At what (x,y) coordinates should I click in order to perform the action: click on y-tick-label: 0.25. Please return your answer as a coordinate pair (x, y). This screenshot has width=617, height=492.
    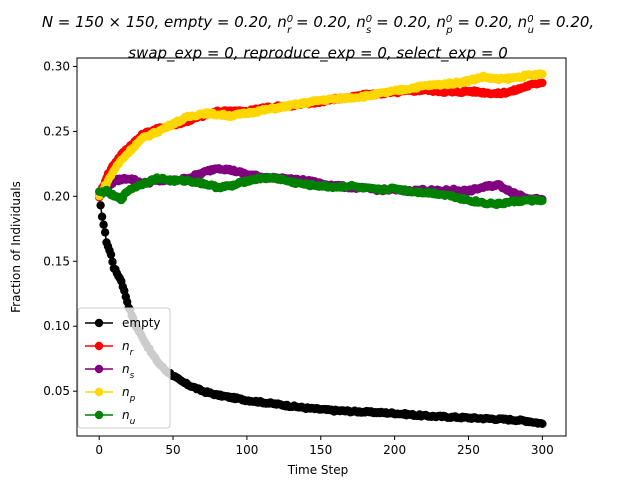
    Looking at the image, I should click on (56, 131).